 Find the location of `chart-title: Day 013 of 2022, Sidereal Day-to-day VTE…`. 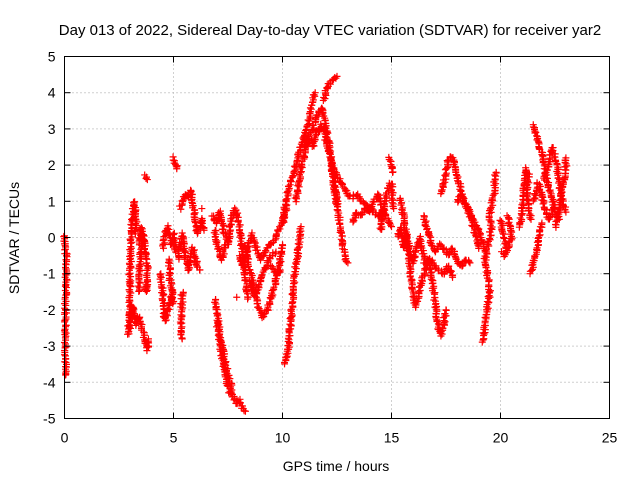

chart-title: Day 013 of 2022, Sidereal Day-to-day VTE… is located at coordinates (330, 30).